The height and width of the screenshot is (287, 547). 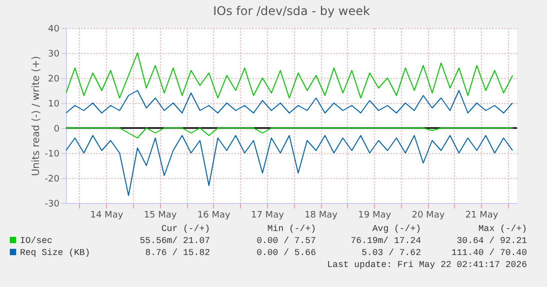 What do you see at coordinates (267, 215) in the screenshot?
I see `x-tick-label: 17 May` at bounding box center [267, 215].